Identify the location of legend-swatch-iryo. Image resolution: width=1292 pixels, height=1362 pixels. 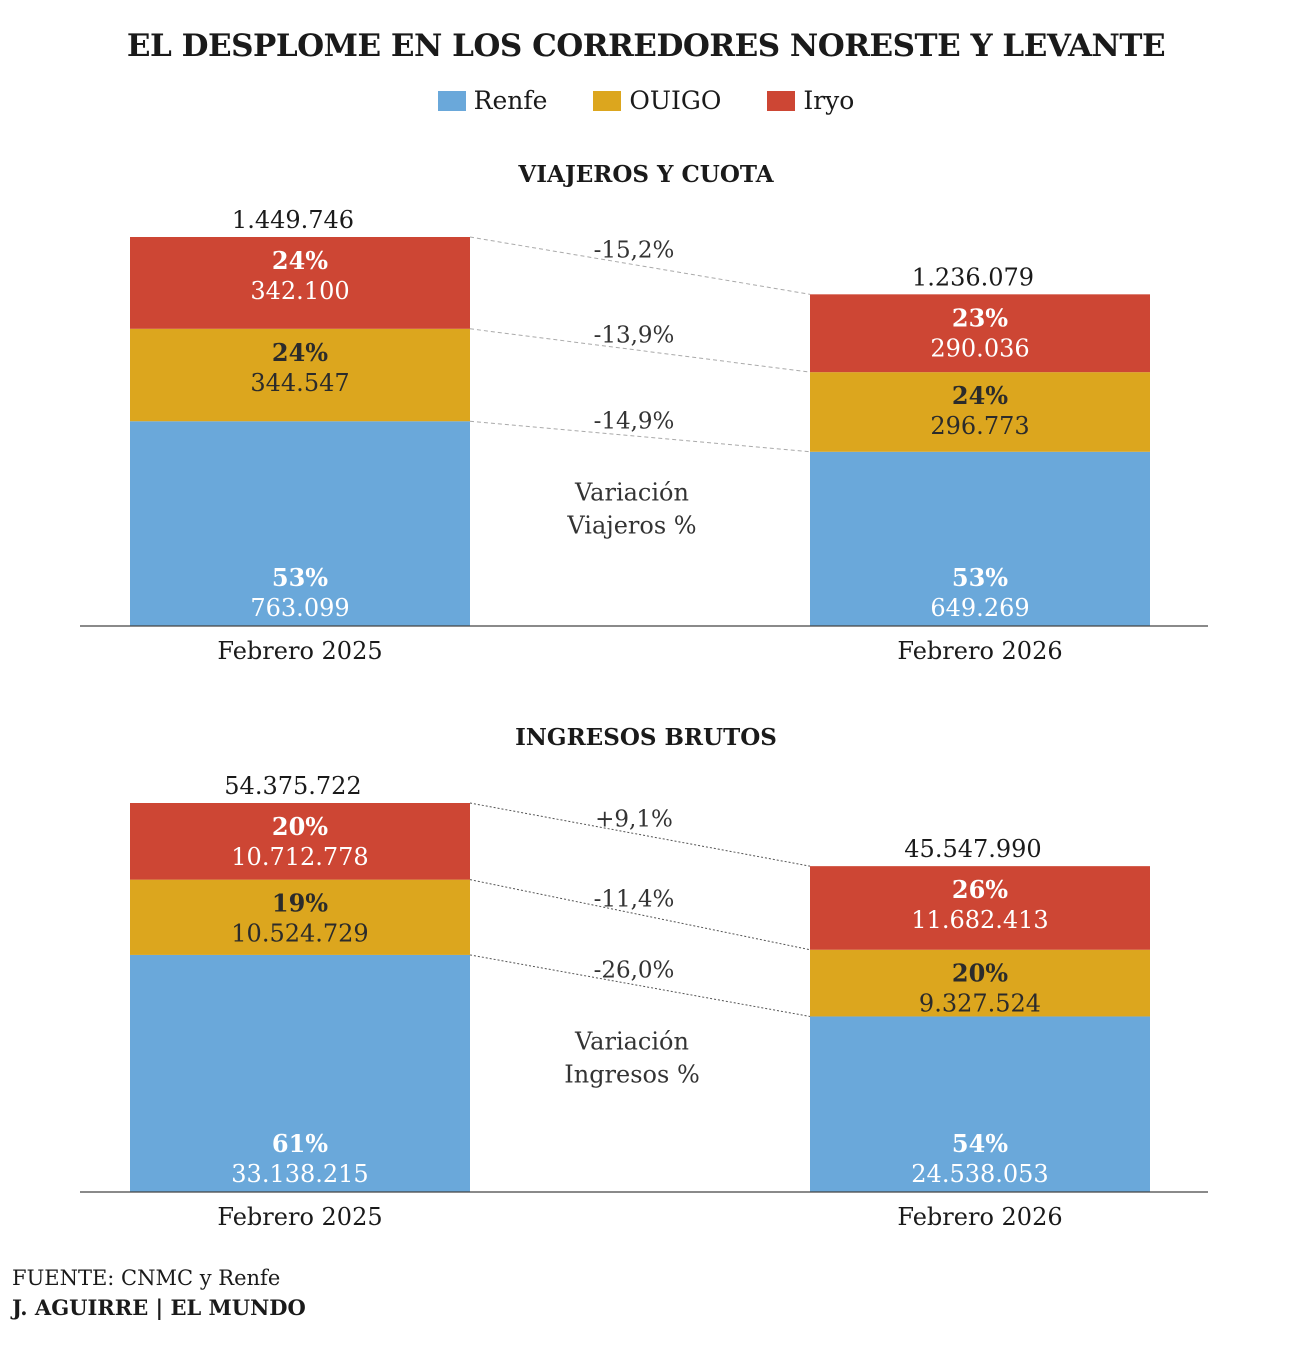
(781, 100).